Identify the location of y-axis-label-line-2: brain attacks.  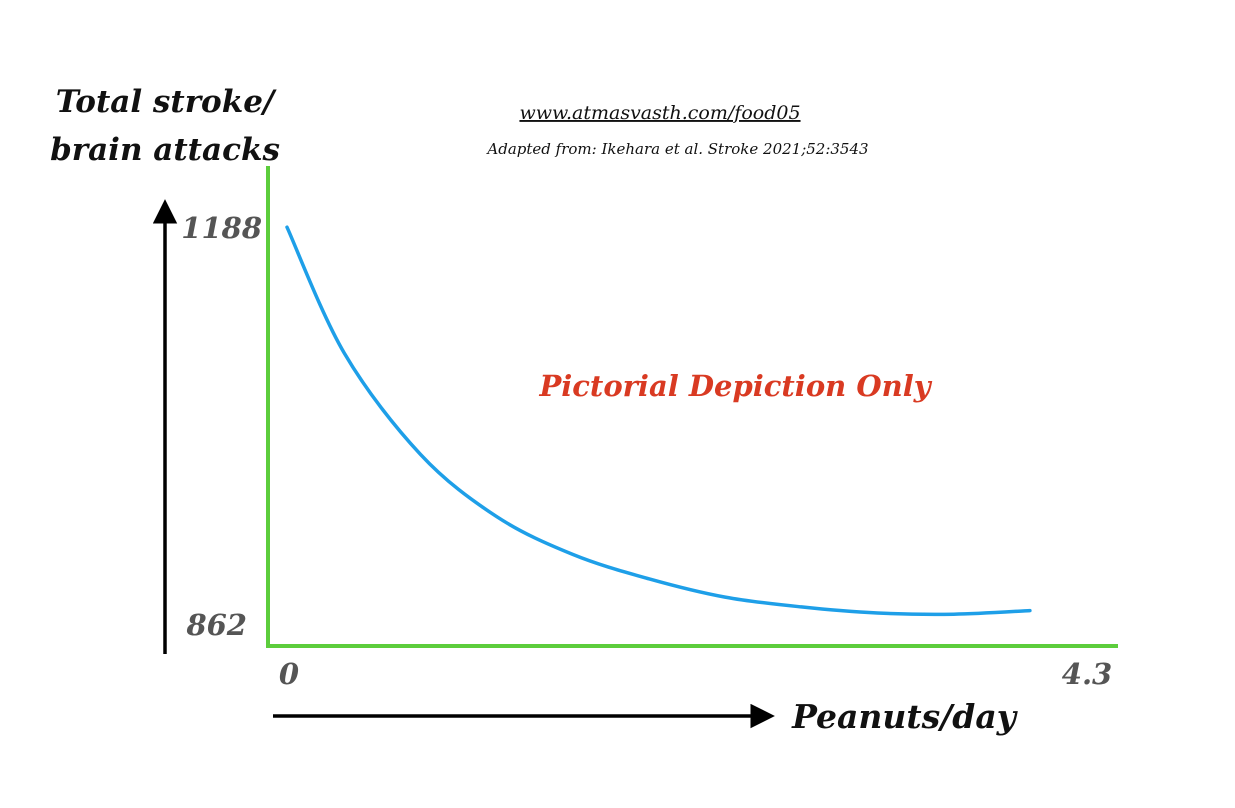
(165, 150).